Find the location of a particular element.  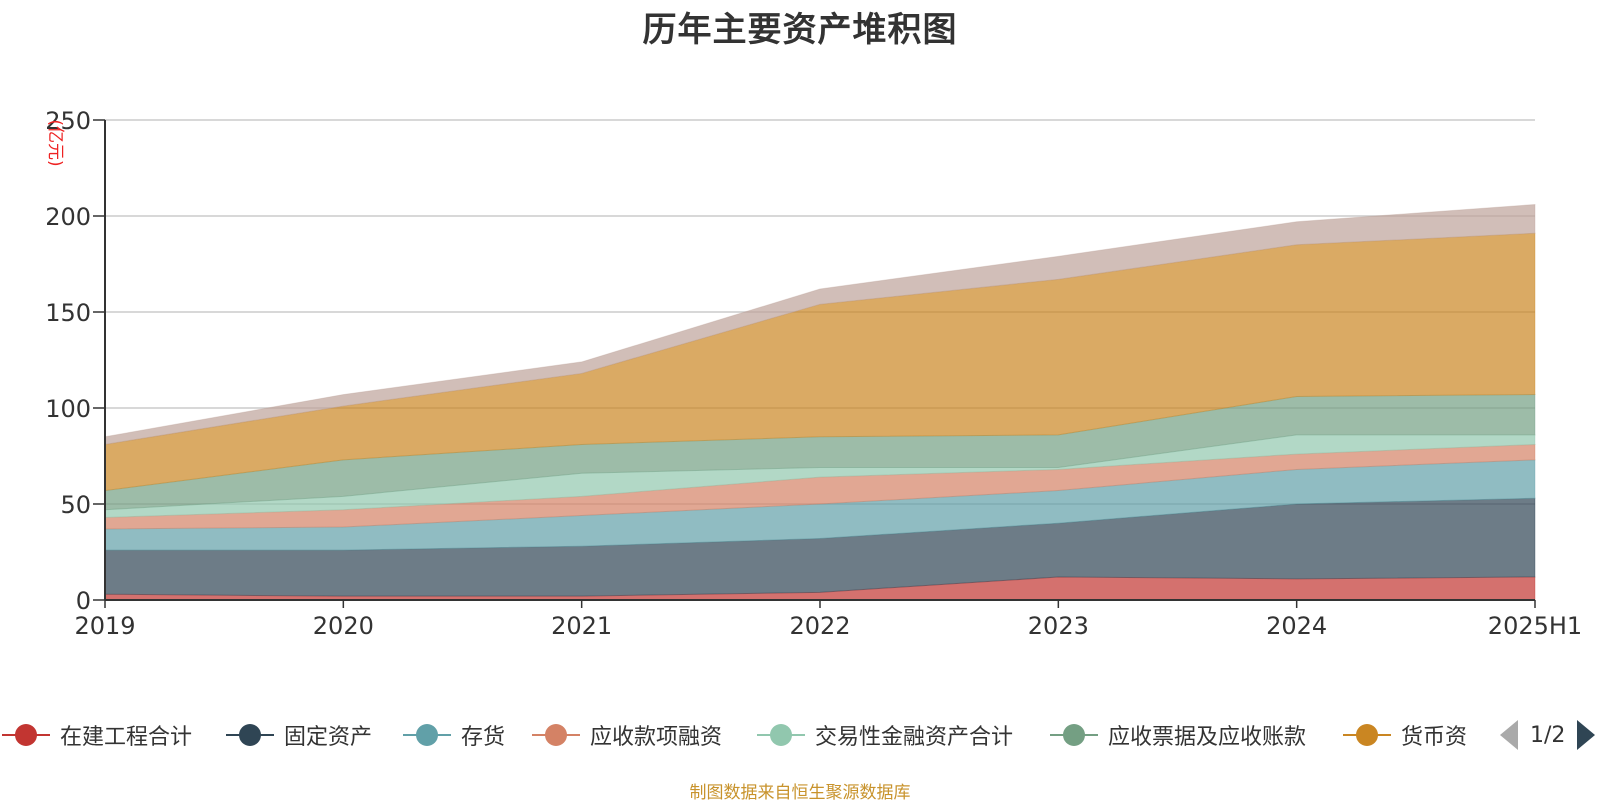

legend-item-3: 应收款项融资 is located at coordinates (627, 735).